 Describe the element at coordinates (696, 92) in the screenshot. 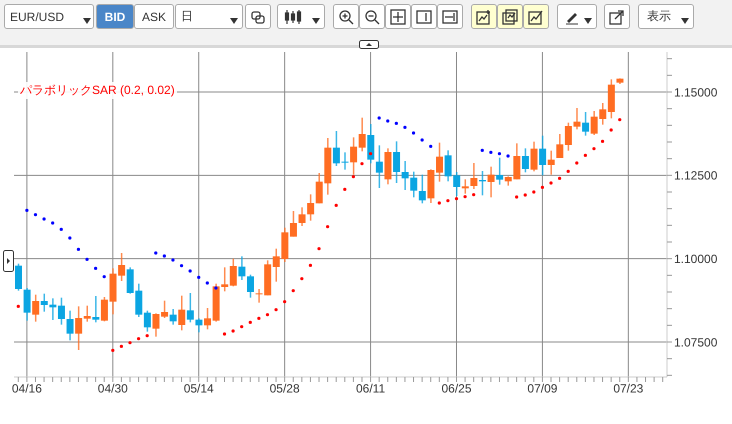

I see `y-tick-label: 1.15000` at that location.